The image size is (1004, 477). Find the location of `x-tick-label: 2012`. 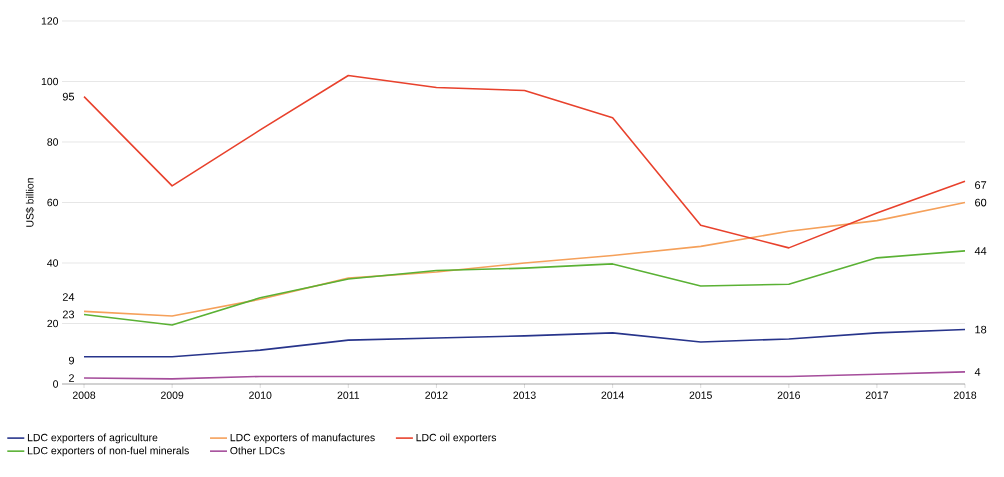

x-tick-label: 2012 is located at coordinates (436, 395).